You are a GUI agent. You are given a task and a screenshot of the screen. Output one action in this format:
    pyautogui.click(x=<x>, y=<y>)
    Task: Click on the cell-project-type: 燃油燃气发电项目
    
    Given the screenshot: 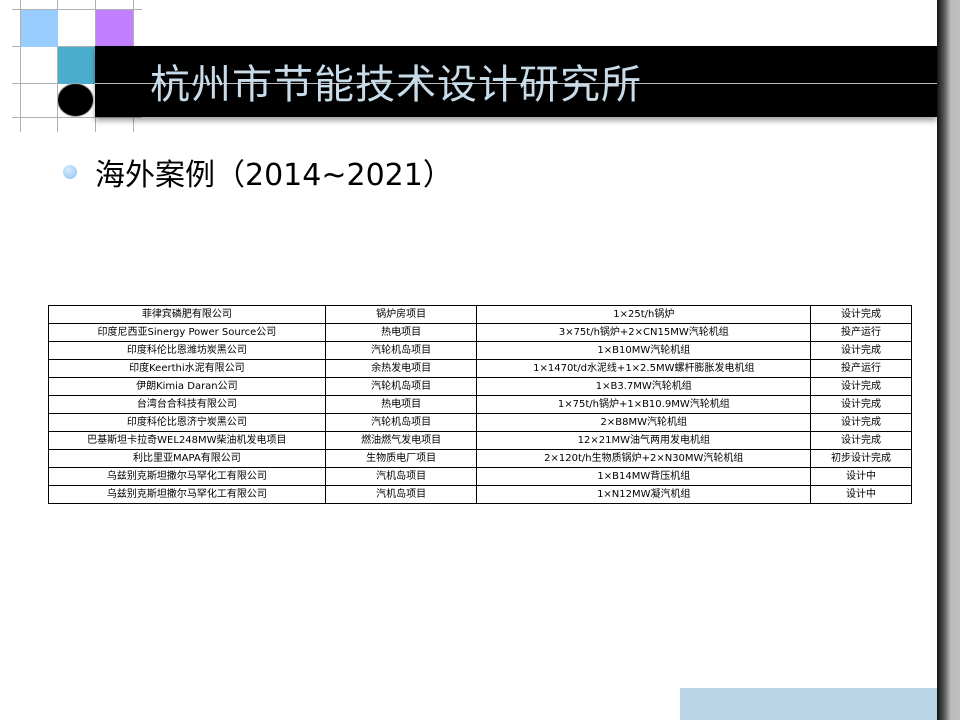 What is the action you would take?
    pyautogui.click(x=401, y=440)
    